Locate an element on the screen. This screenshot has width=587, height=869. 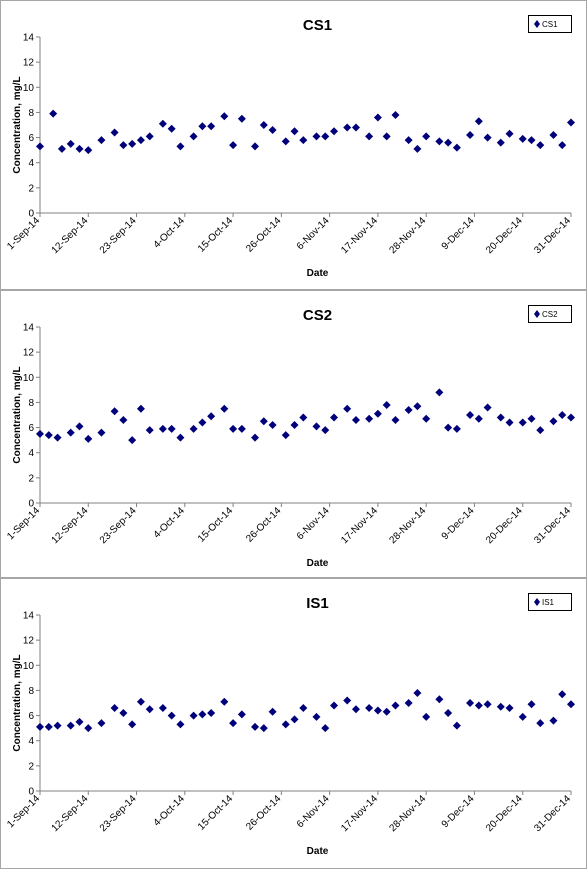
legend-marker is located at coordinates (537, 314).